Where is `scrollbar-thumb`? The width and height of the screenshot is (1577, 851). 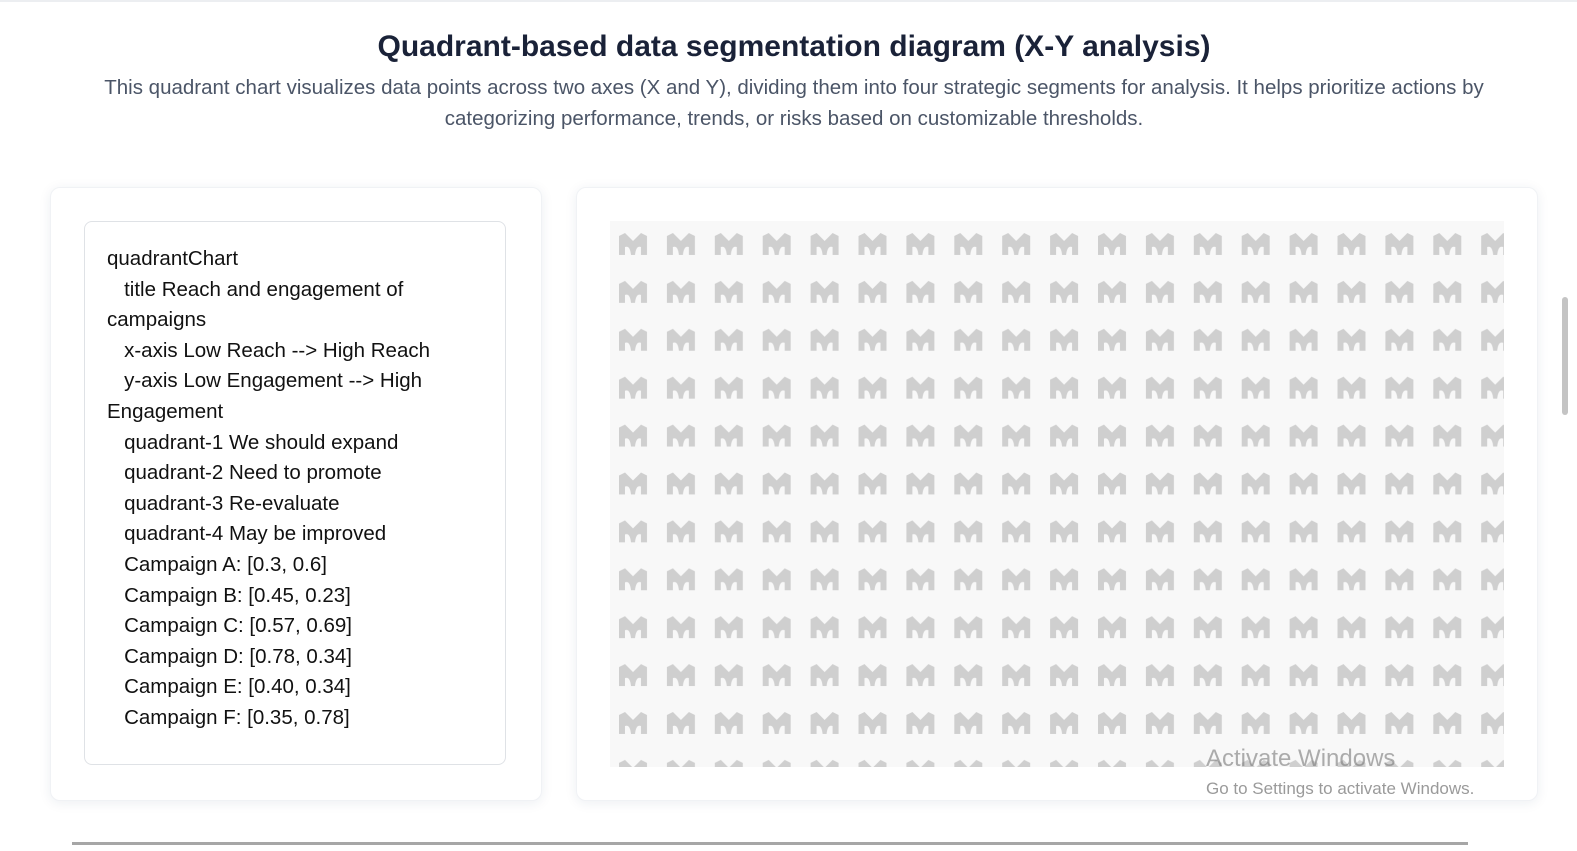 scrollbar-thumb is located at coordinates (1565, 356).